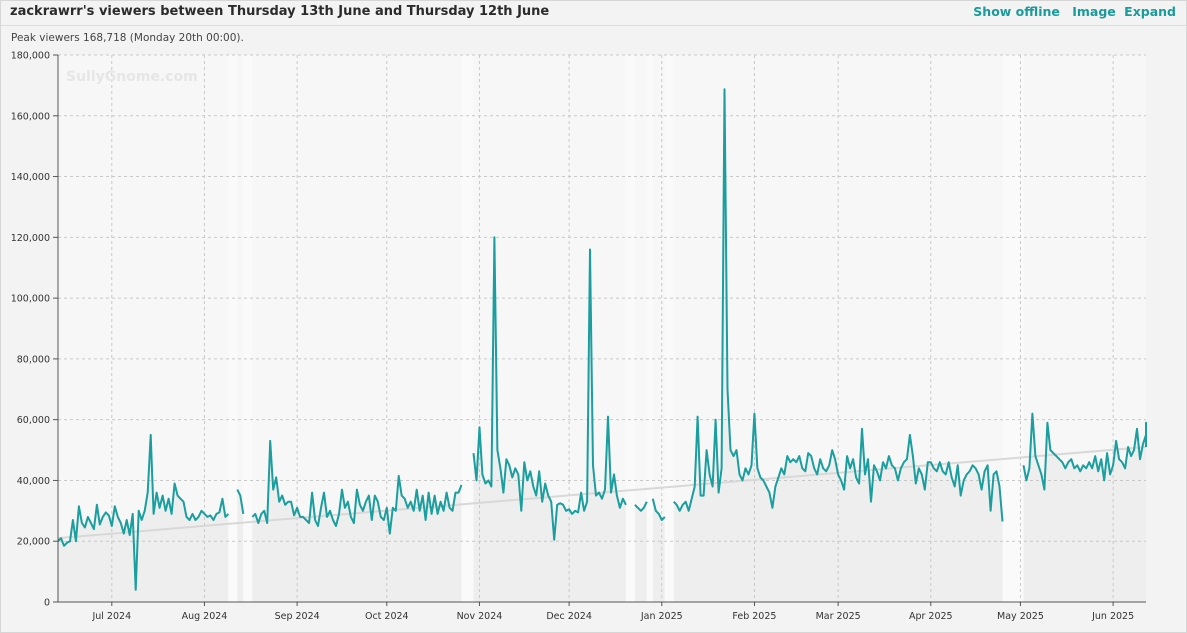 The image size is (1187, 633). Describe the element at coordinates (33, 542) in the screenshot. I see `y-tick-label: 20,000` at that location.